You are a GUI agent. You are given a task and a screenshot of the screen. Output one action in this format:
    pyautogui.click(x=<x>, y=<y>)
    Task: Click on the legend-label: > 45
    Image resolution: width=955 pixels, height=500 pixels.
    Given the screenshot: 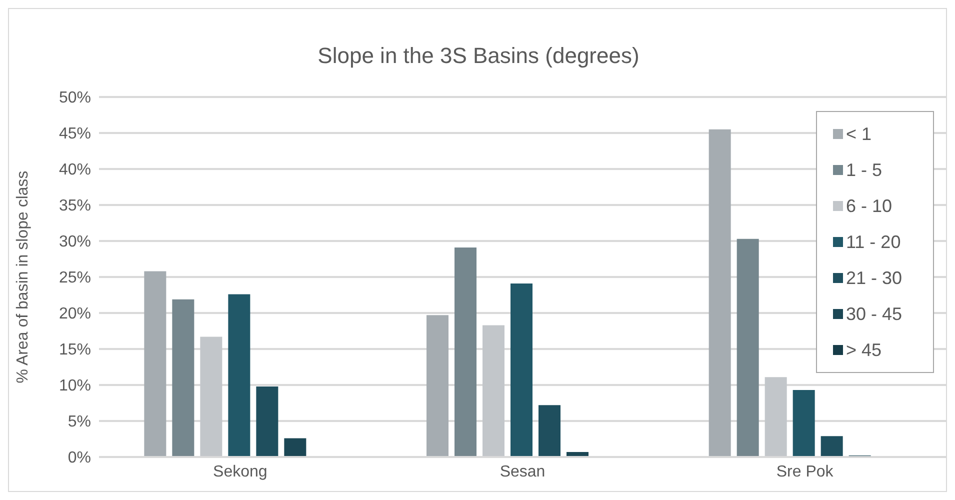 What is the action you would take?
    pyautogui.click(x=864, y=350)
    